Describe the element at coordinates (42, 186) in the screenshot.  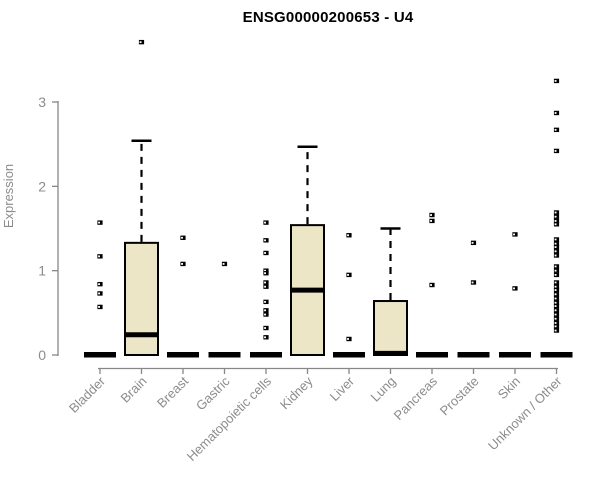
I see `y-axis-tick-label: 2` at that location.